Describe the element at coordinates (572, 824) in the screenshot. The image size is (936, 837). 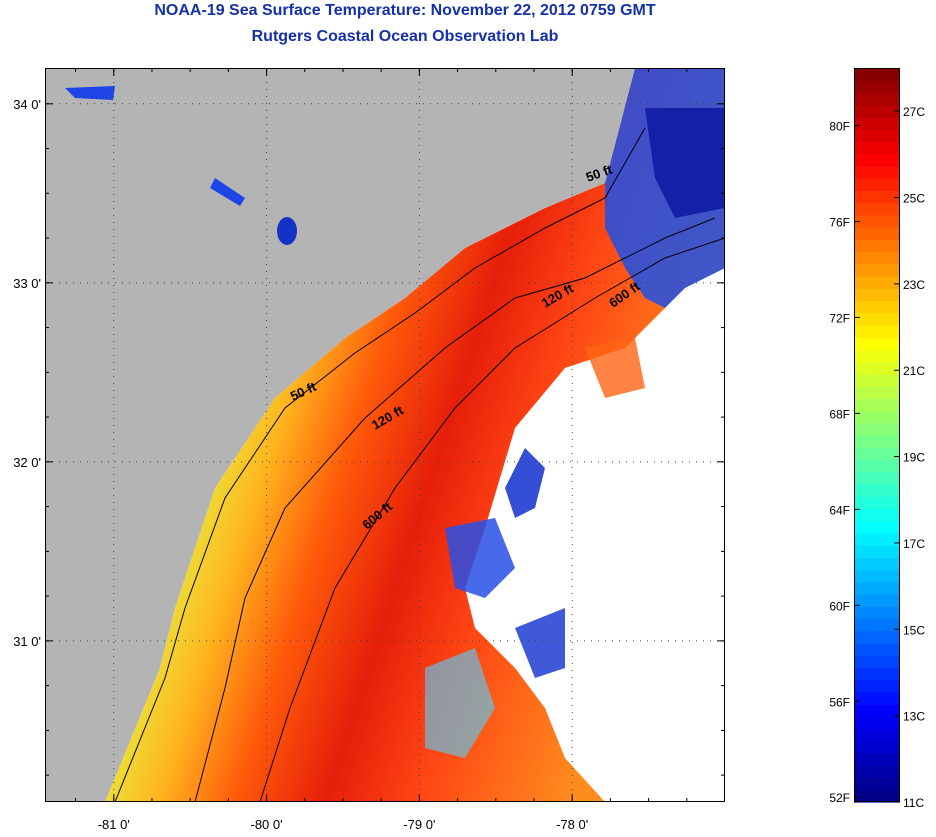
I see `lon-tick-label: -78 0'` at that location.